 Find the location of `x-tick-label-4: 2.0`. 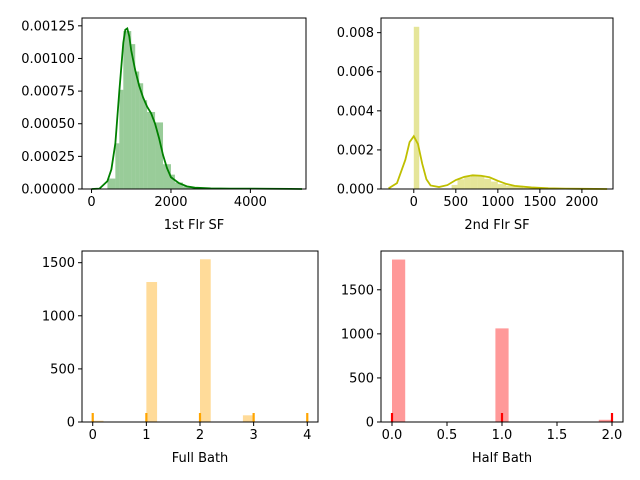

x-tick-label-4: 2.0 is located at coordinates (612, 435).